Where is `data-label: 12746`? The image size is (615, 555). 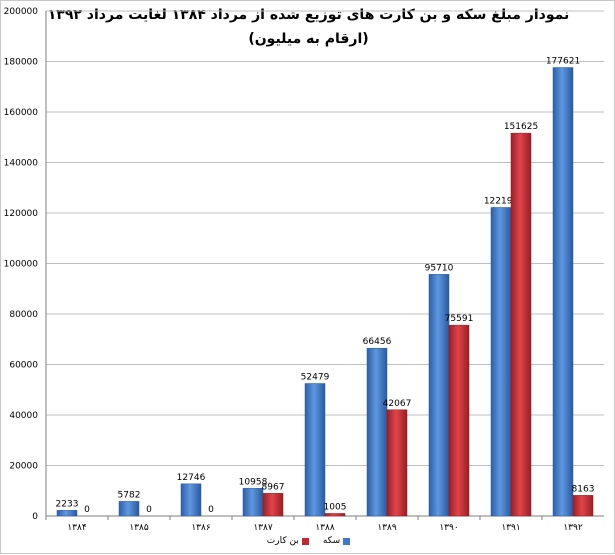
data-label: 12746 is located at coordinates (191, 478).